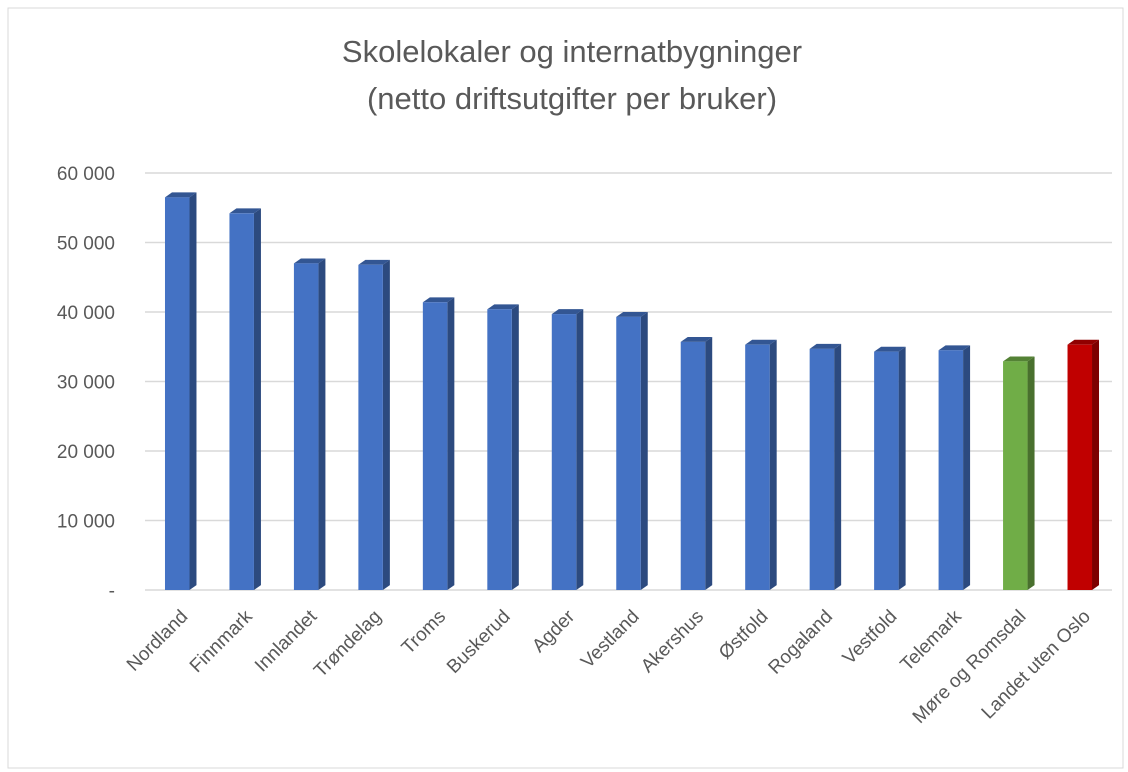 The image size is (1128, 772). What do you see at coordinates (86, 522) in the screenshot?
I see `y-tick-label: 10 000` at bounding box center [86, 522].